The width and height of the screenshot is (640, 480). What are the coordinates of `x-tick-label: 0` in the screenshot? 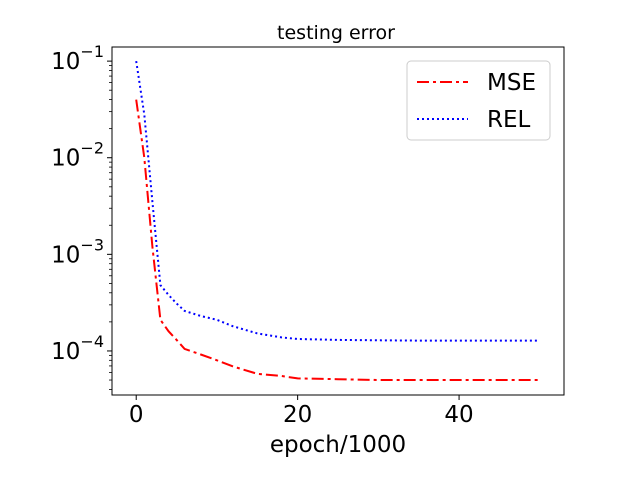 It's located at (136, 415).